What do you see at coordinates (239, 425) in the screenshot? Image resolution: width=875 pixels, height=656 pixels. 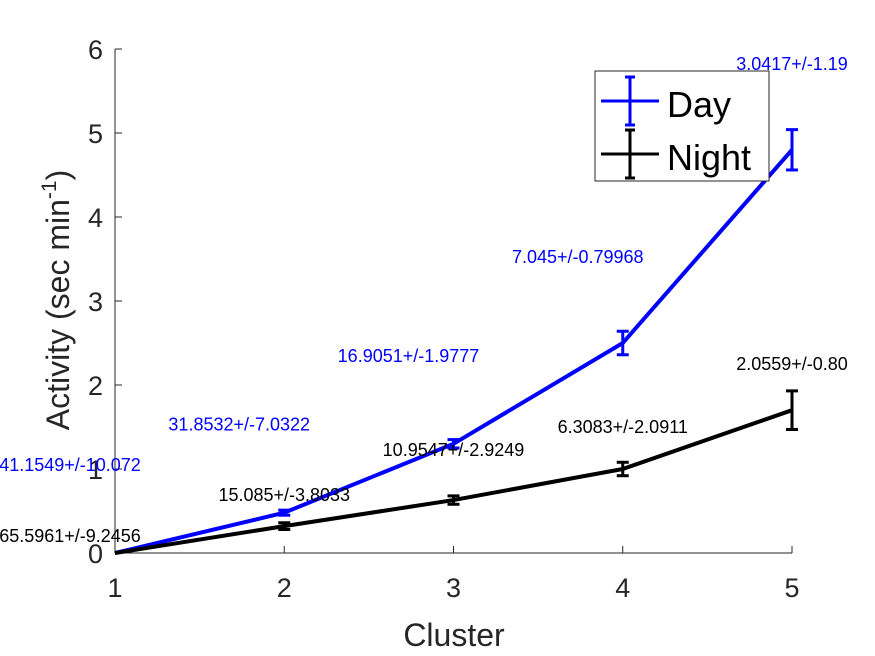 I see `data-label-day: 31.8532+/-7.0322` at bounding box center [239, 425].